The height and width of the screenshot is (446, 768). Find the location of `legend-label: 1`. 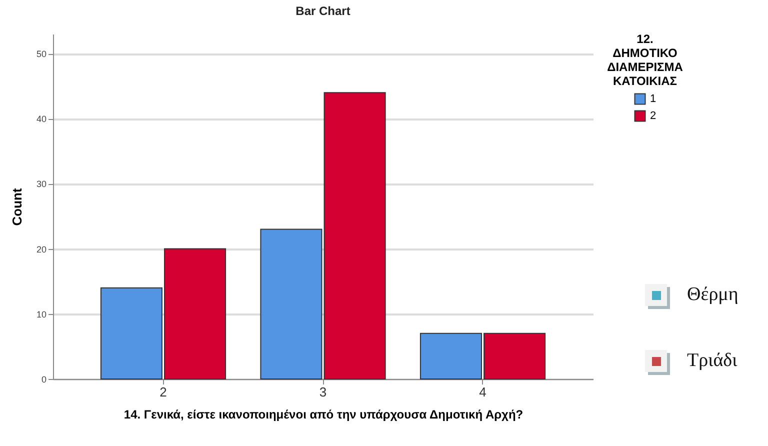

legend-label: 1 is located at coordinates (653, 99).